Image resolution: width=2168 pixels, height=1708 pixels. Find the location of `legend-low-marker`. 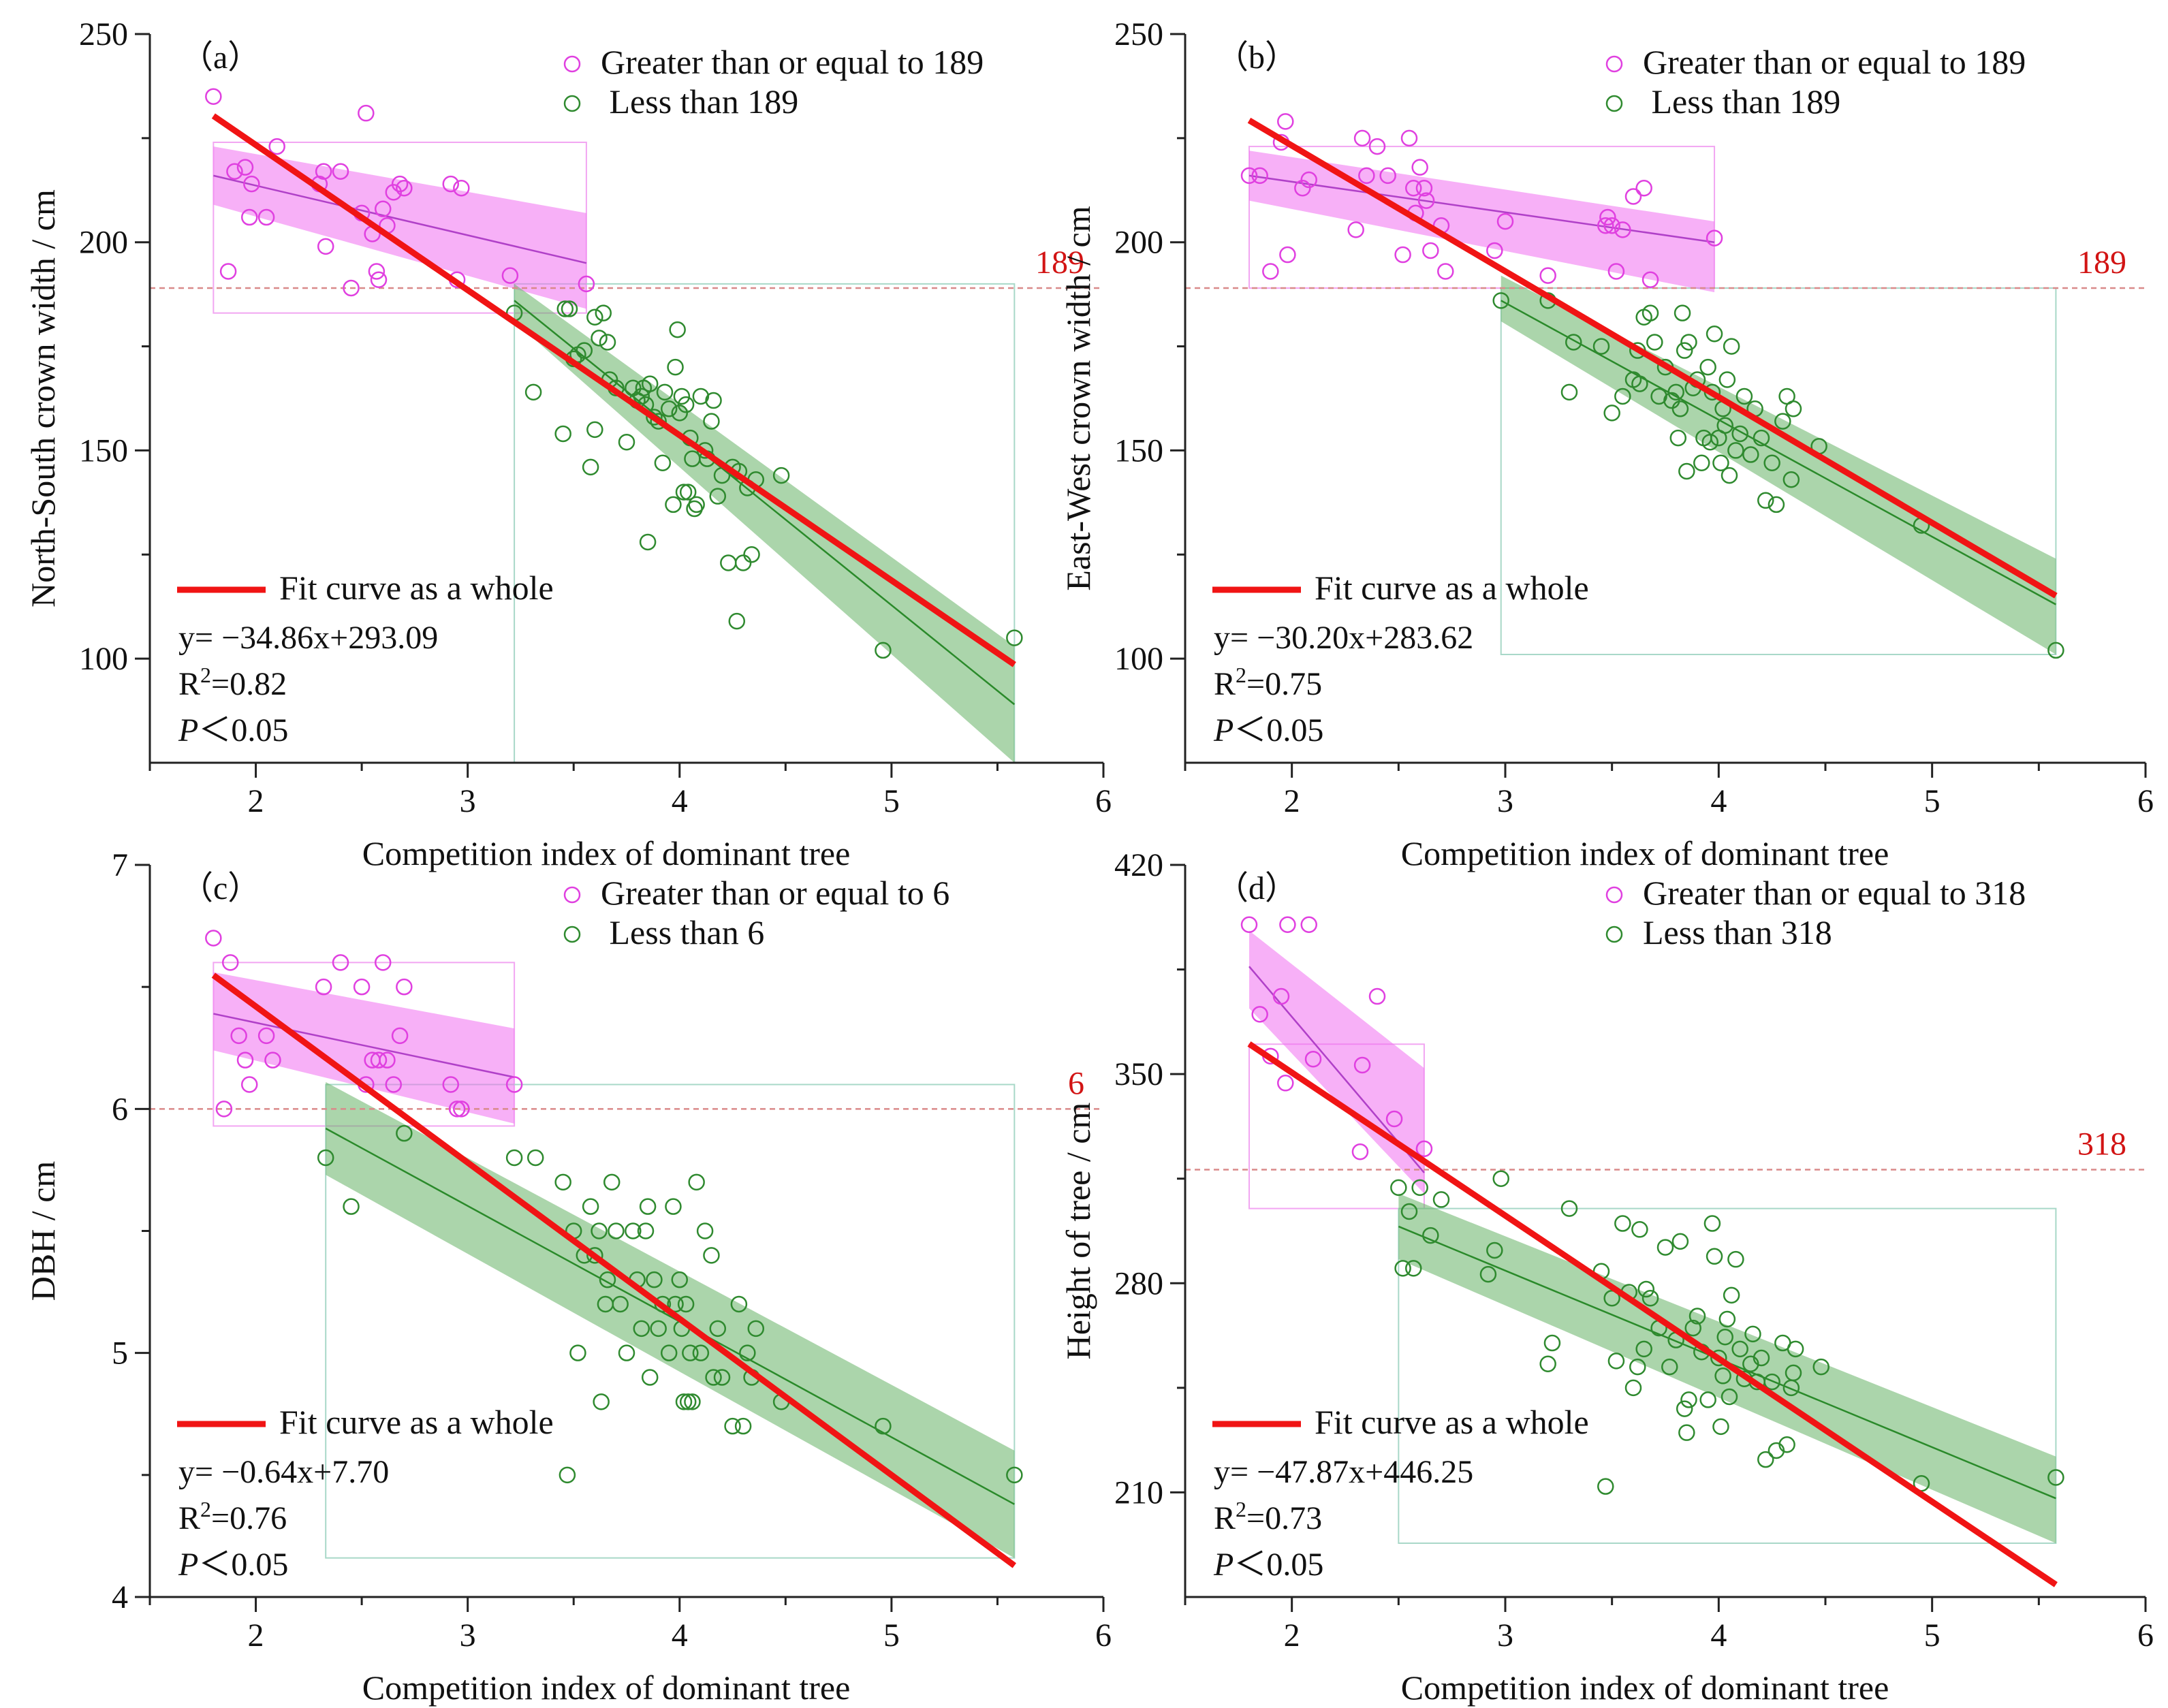

legend-low-marker is located at coordinates (572, 104).